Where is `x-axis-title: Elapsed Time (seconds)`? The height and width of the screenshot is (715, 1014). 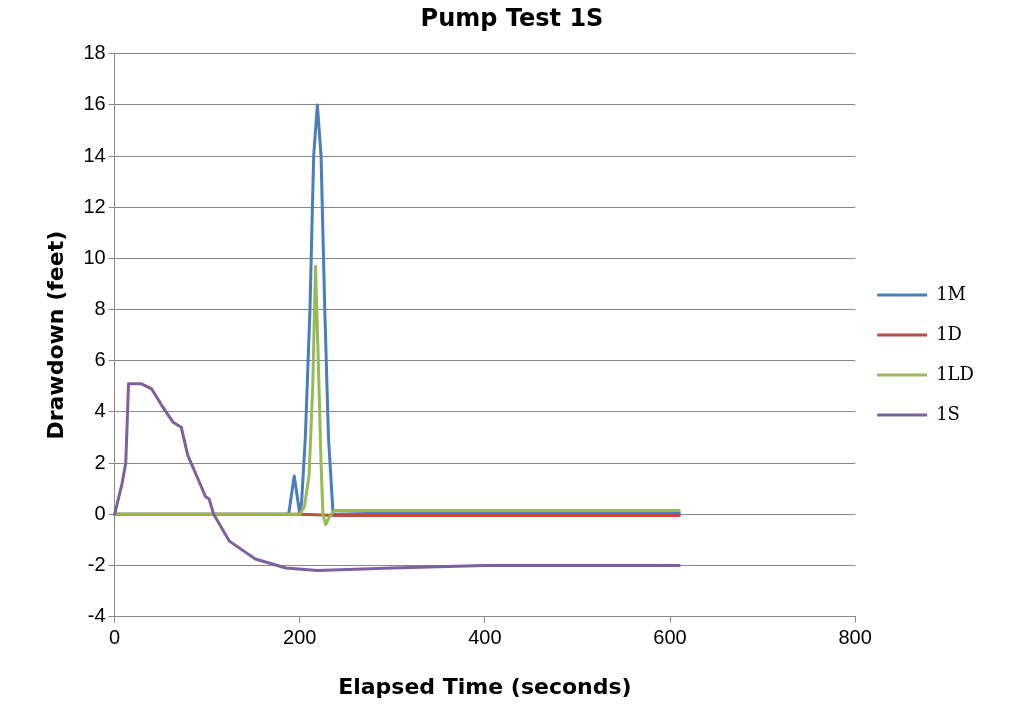
x-axis-title: Elapsed Time (seconds) is located at coordinates (485, 686).